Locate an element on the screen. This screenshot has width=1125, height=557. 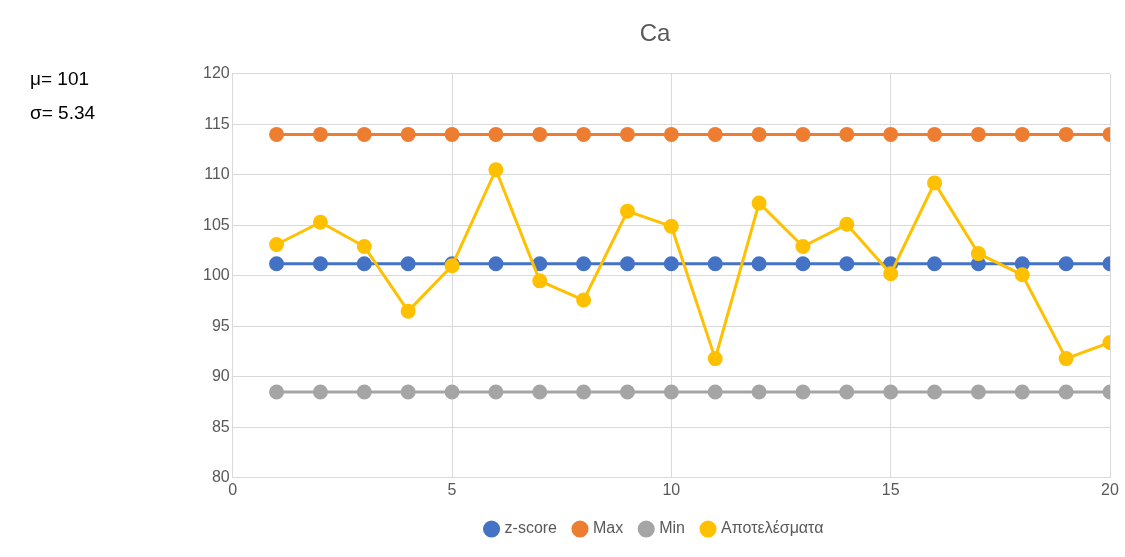
y-tick-label: 95 is located at coordinates (220, 325).